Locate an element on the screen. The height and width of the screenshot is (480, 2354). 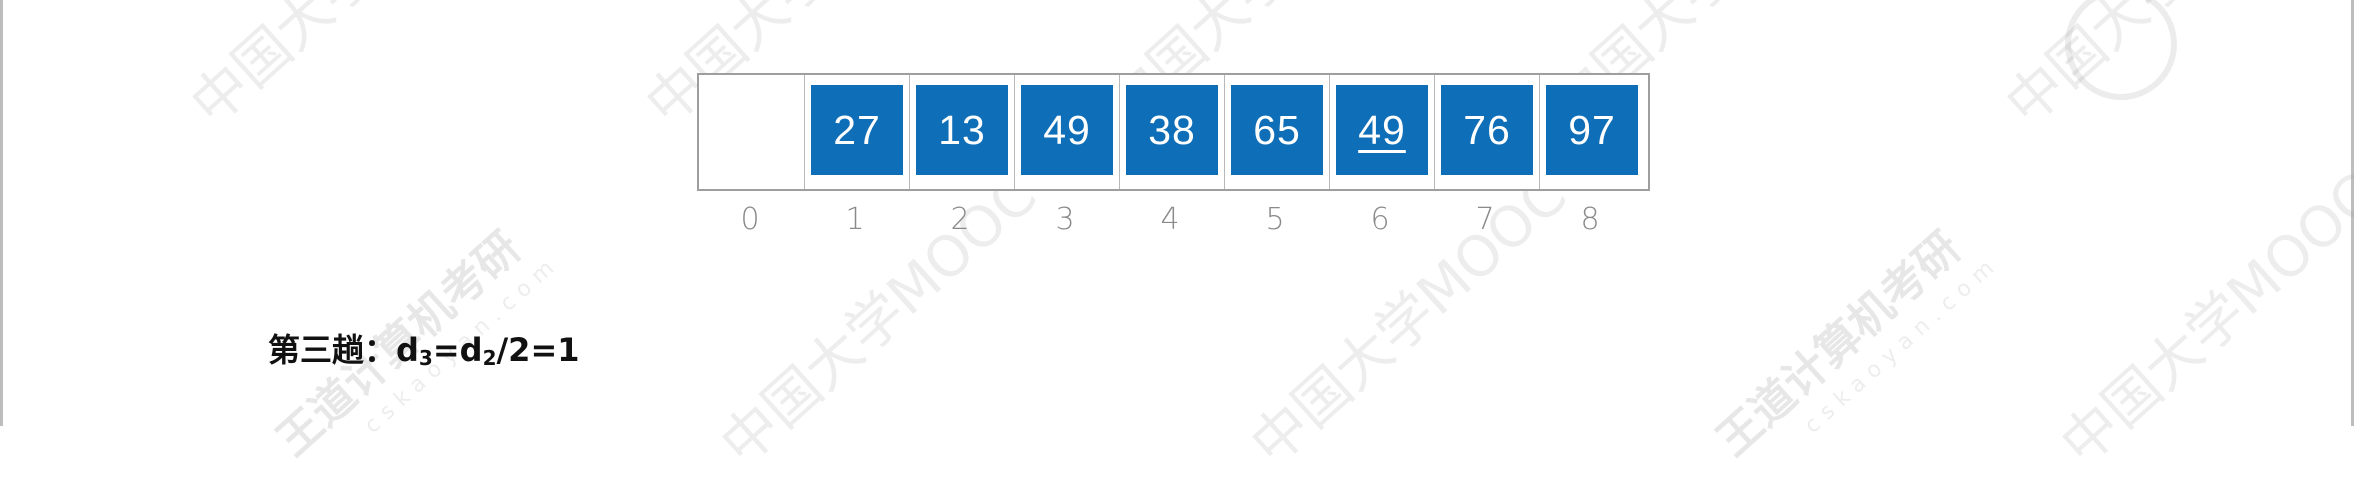
caption-prefix: 第三趟： is located at coordinates (332, 350).